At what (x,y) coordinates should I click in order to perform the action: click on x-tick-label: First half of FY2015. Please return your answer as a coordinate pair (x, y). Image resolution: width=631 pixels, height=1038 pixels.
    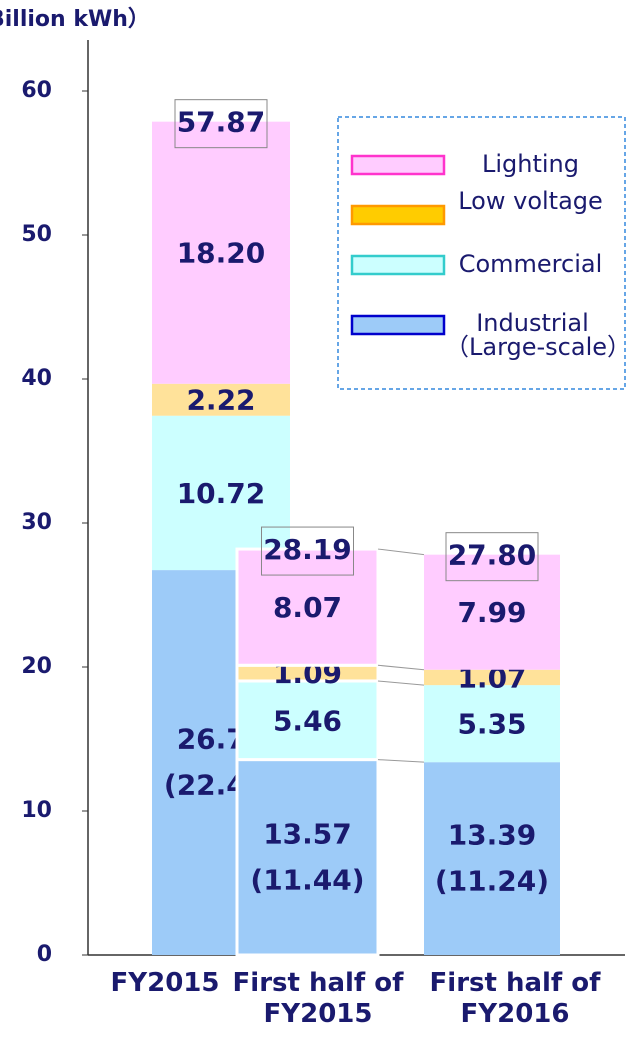
    Looking at the image, I should click on (318, 999).